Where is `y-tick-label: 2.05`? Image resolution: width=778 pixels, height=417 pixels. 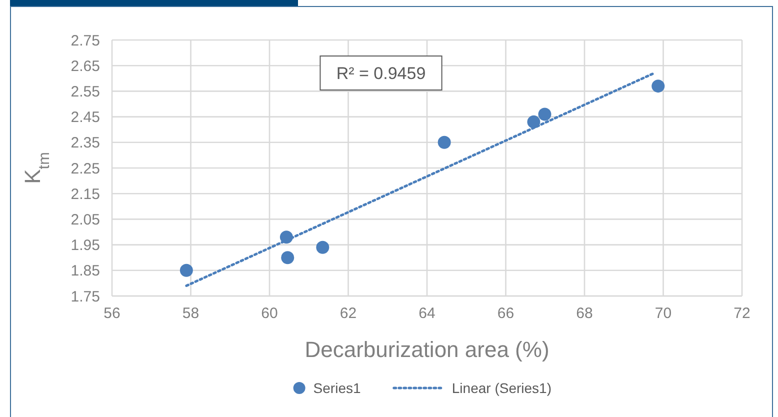 y-tick-label: 2.05 is located at coordinates (85, 219).